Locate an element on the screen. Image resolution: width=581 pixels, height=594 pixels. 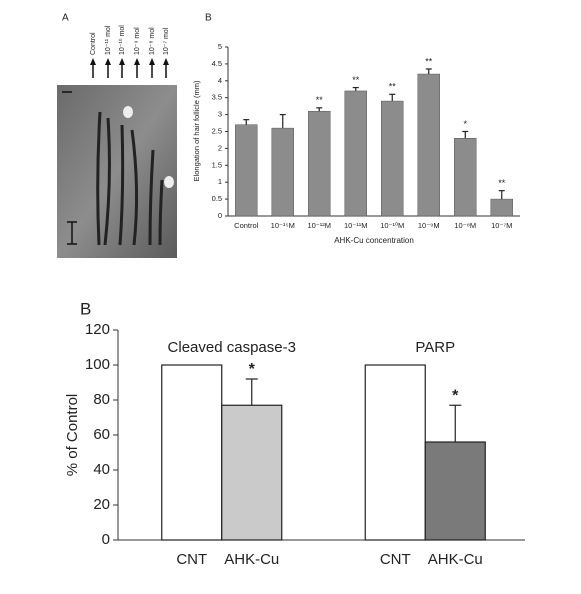
x-tick-label: 10⁻⁷M is located at coordinates (501, 225).